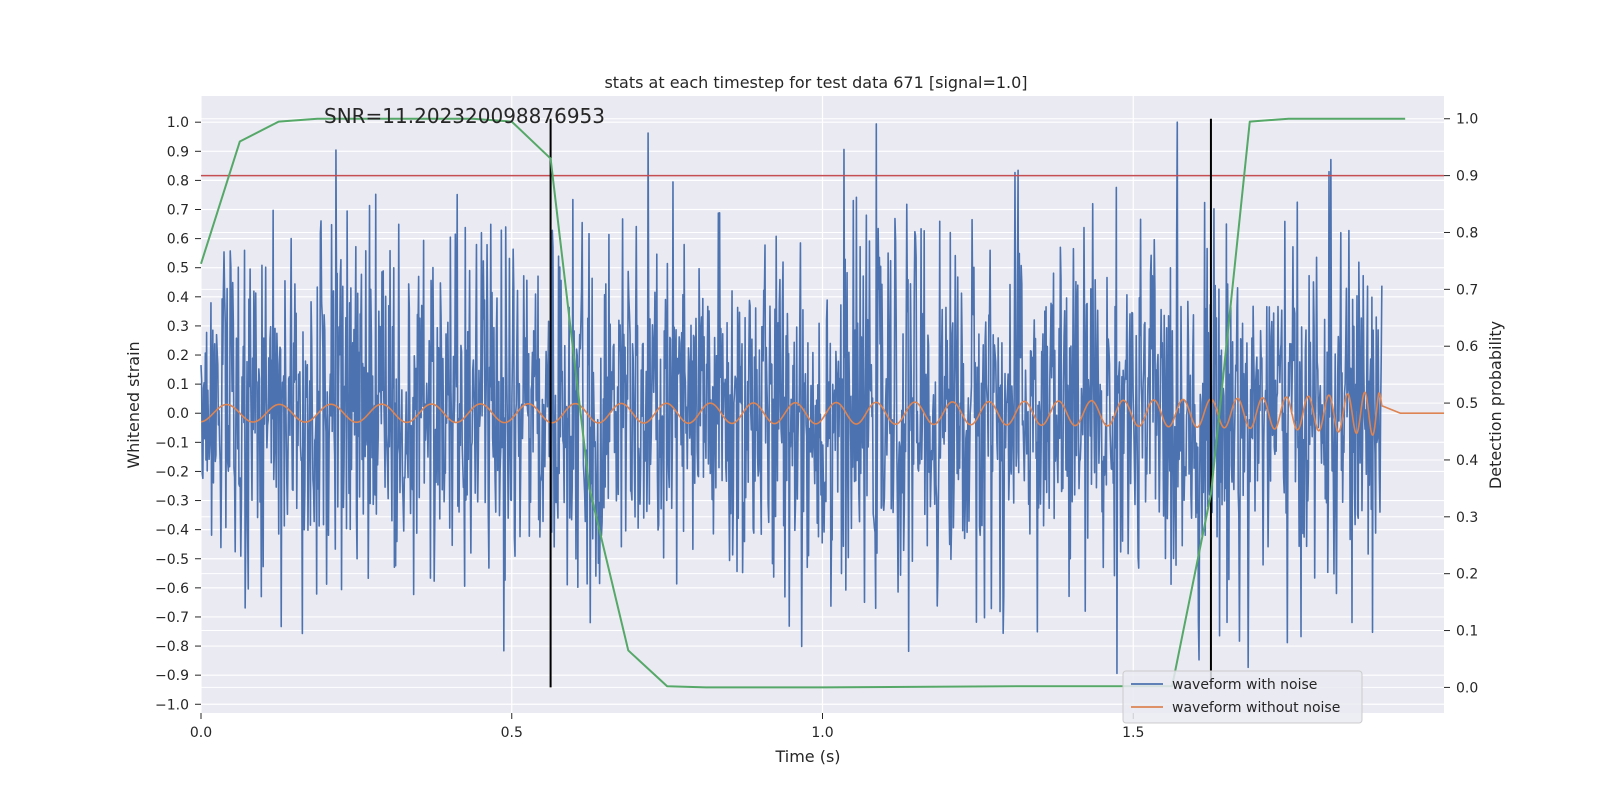 Image resolution: width=1600 pixels, height=800 pixels. What do you see at coordinates (178, 181) in the screenshot?
I see `y-tick-label: 0.8` at bounding box center [178, 181].